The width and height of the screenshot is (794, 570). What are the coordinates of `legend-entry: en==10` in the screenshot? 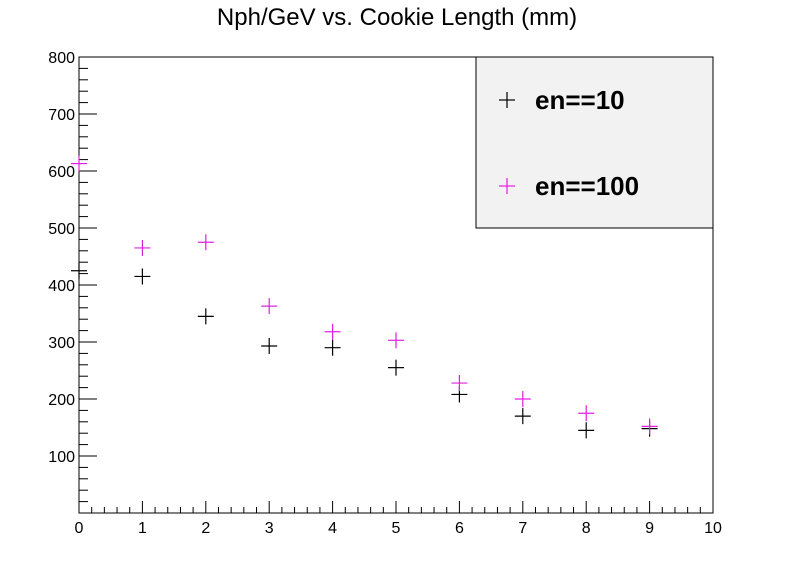 It's located at (562, 100).